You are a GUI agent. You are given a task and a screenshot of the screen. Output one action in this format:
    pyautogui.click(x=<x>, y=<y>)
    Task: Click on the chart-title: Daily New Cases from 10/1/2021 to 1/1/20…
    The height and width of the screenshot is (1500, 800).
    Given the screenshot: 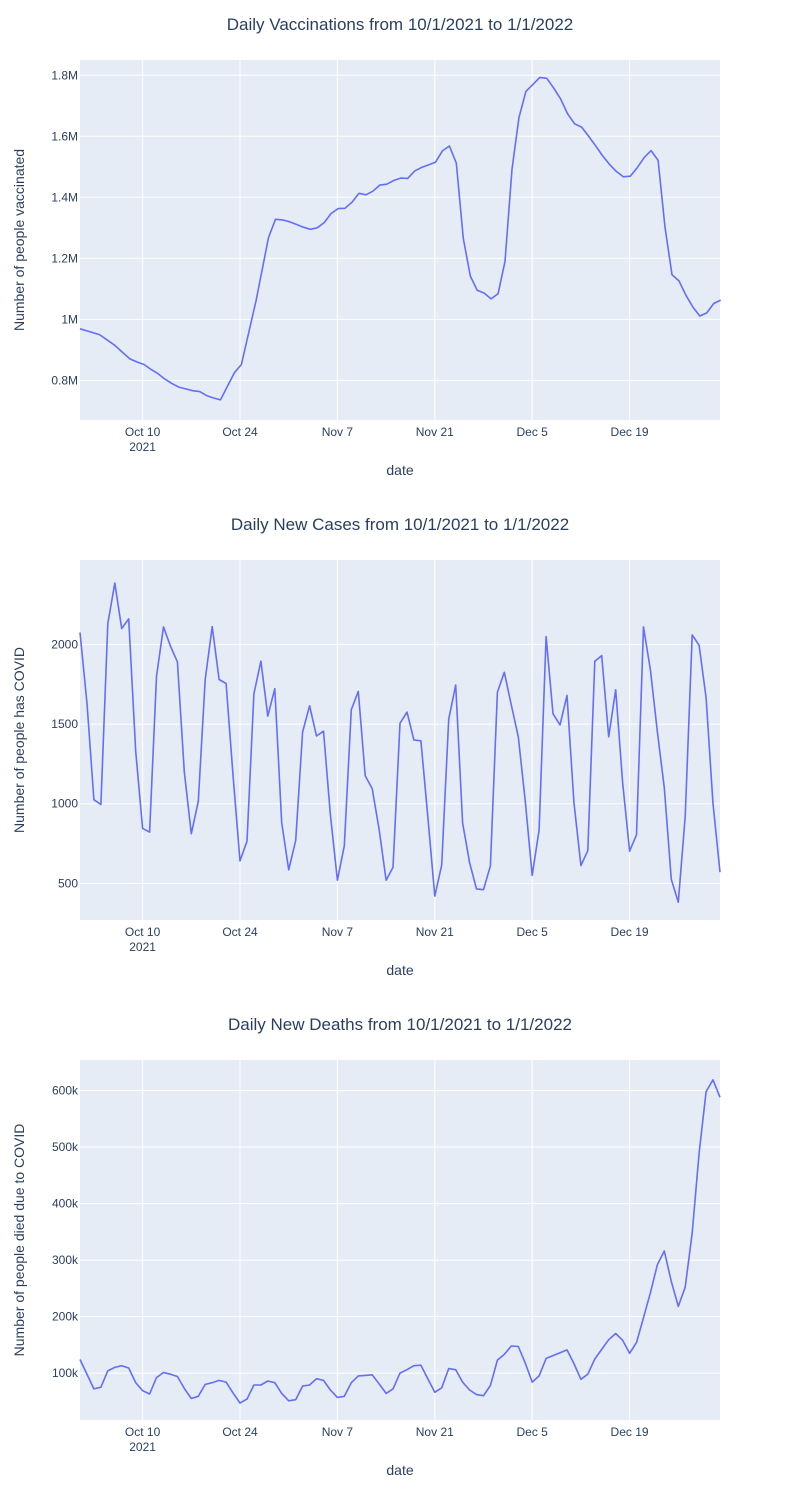 What is the action you would take?
    pyautogui.click(x=400, y=524)
    